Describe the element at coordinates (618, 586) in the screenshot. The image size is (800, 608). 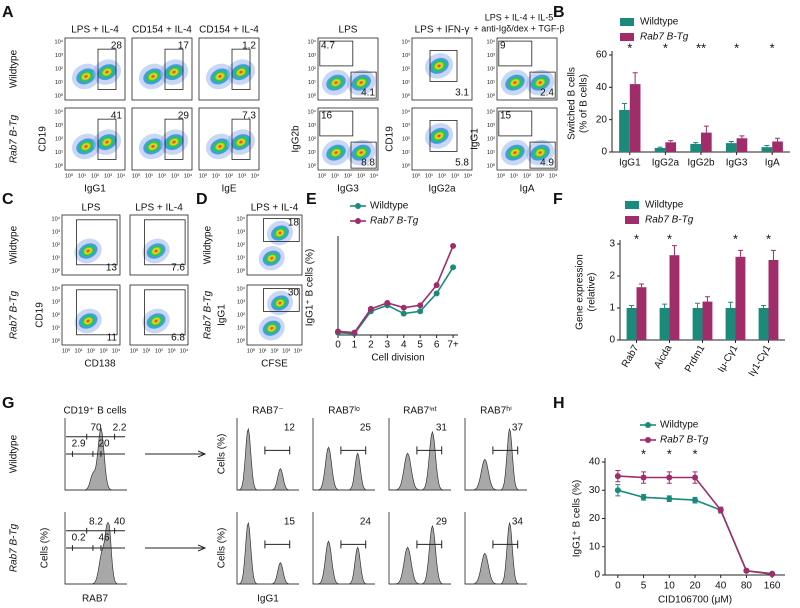
I see `x-tick-label: 0` at that location.